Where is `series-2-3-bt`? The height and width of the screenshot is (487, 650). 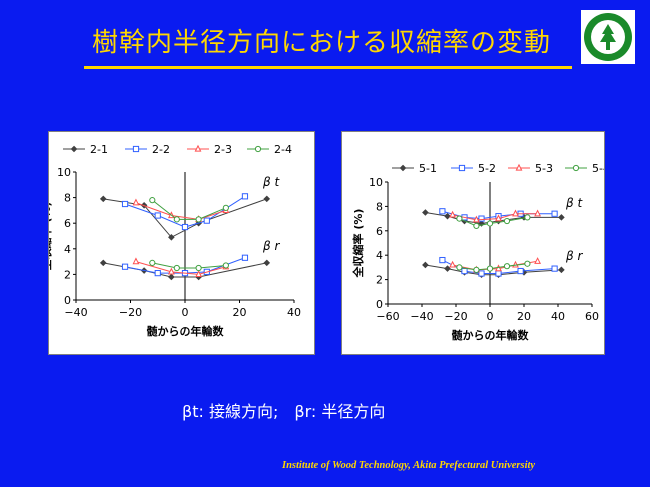
series-2-3-bt is located at coordinates (181, 210).